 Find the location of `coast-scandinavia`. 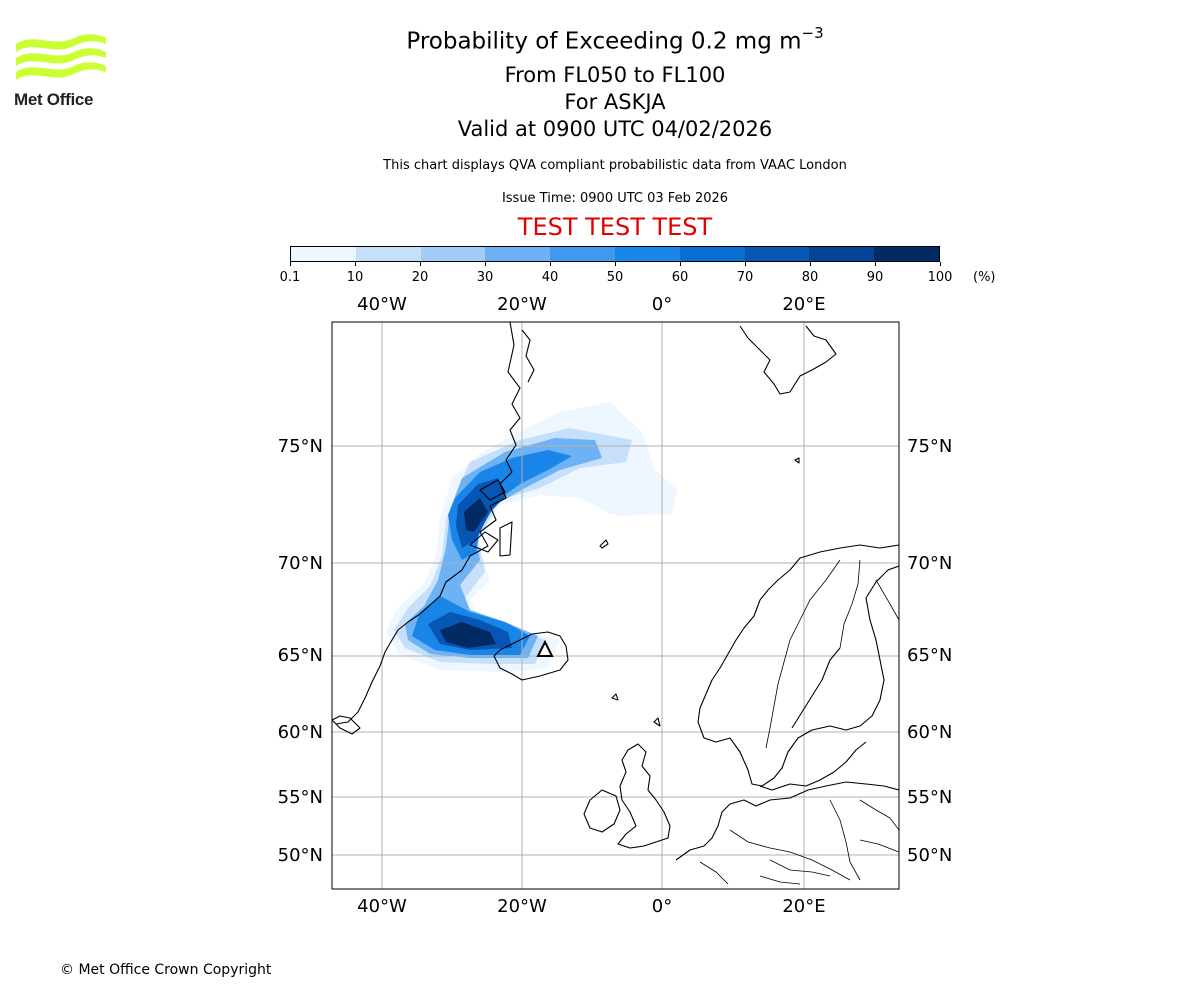

coast-scandinavia is located at coordinates (798, 665).